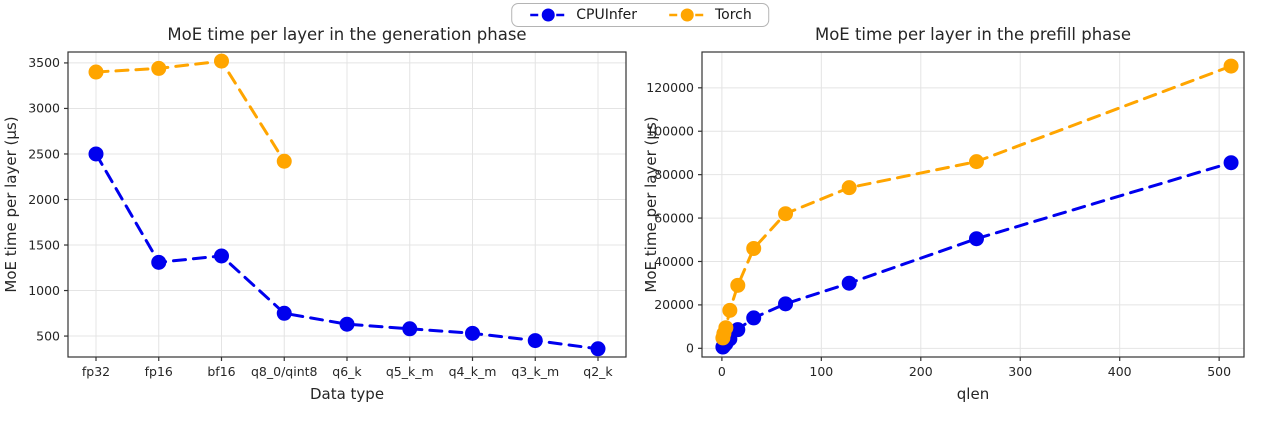 Image resolution: width=1280 pixels, height=426 pixels. I want to click on y-tick-label: 2500, so click(44, 153).